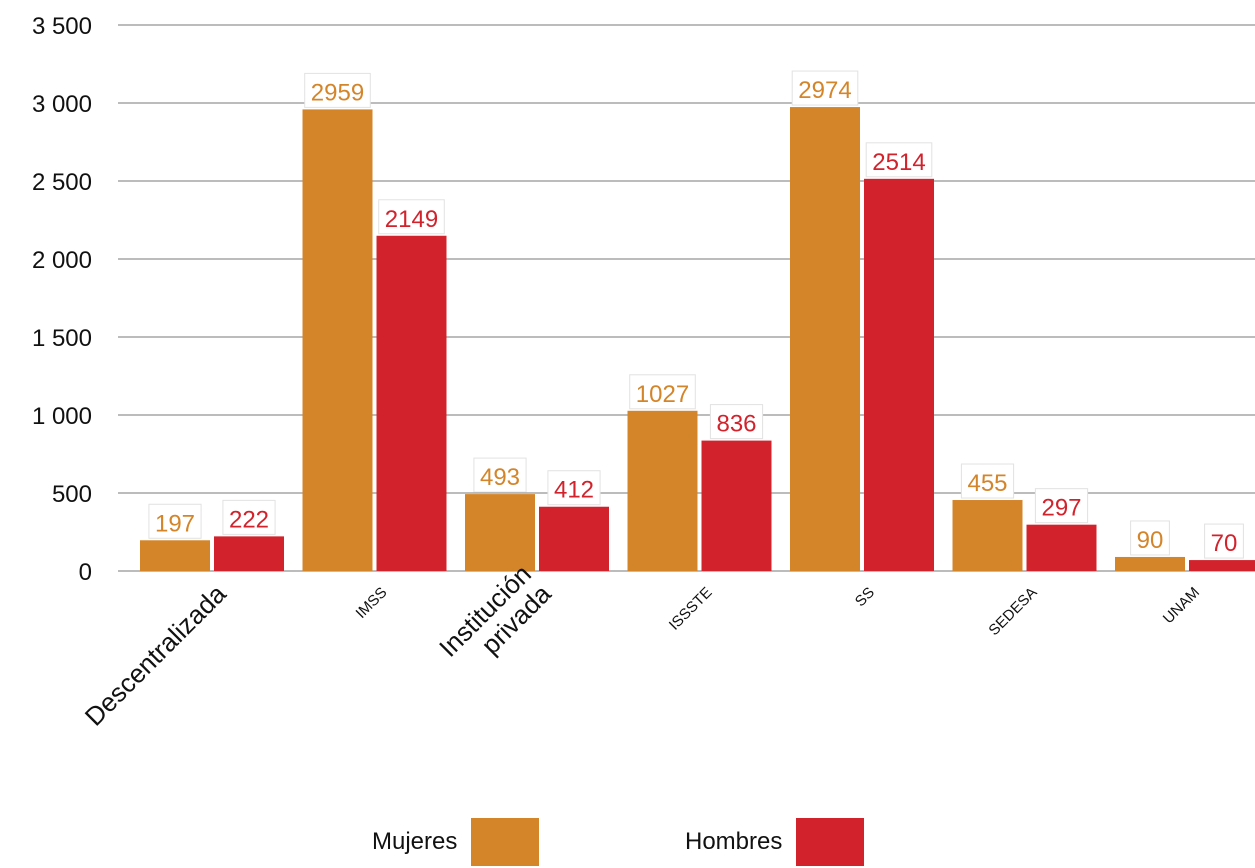 This screenshot has height=868, width=1255. I want to click on data-label-hombres: 70, so click(1224, 543).